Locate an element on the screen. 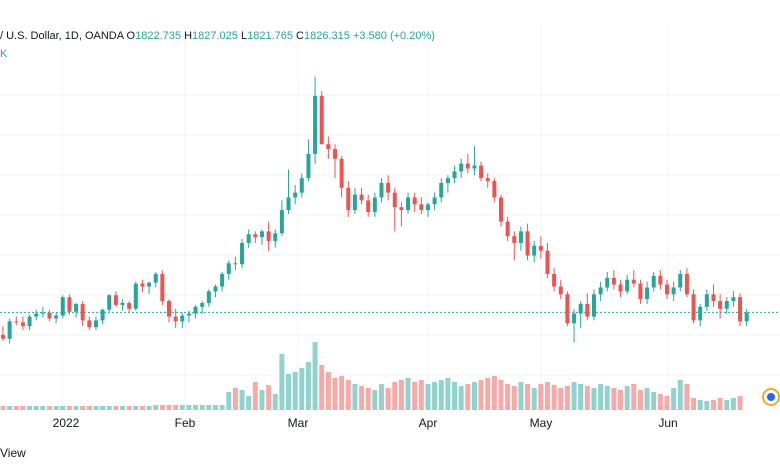  toolbar-strip is located at coordinates (390, 12).